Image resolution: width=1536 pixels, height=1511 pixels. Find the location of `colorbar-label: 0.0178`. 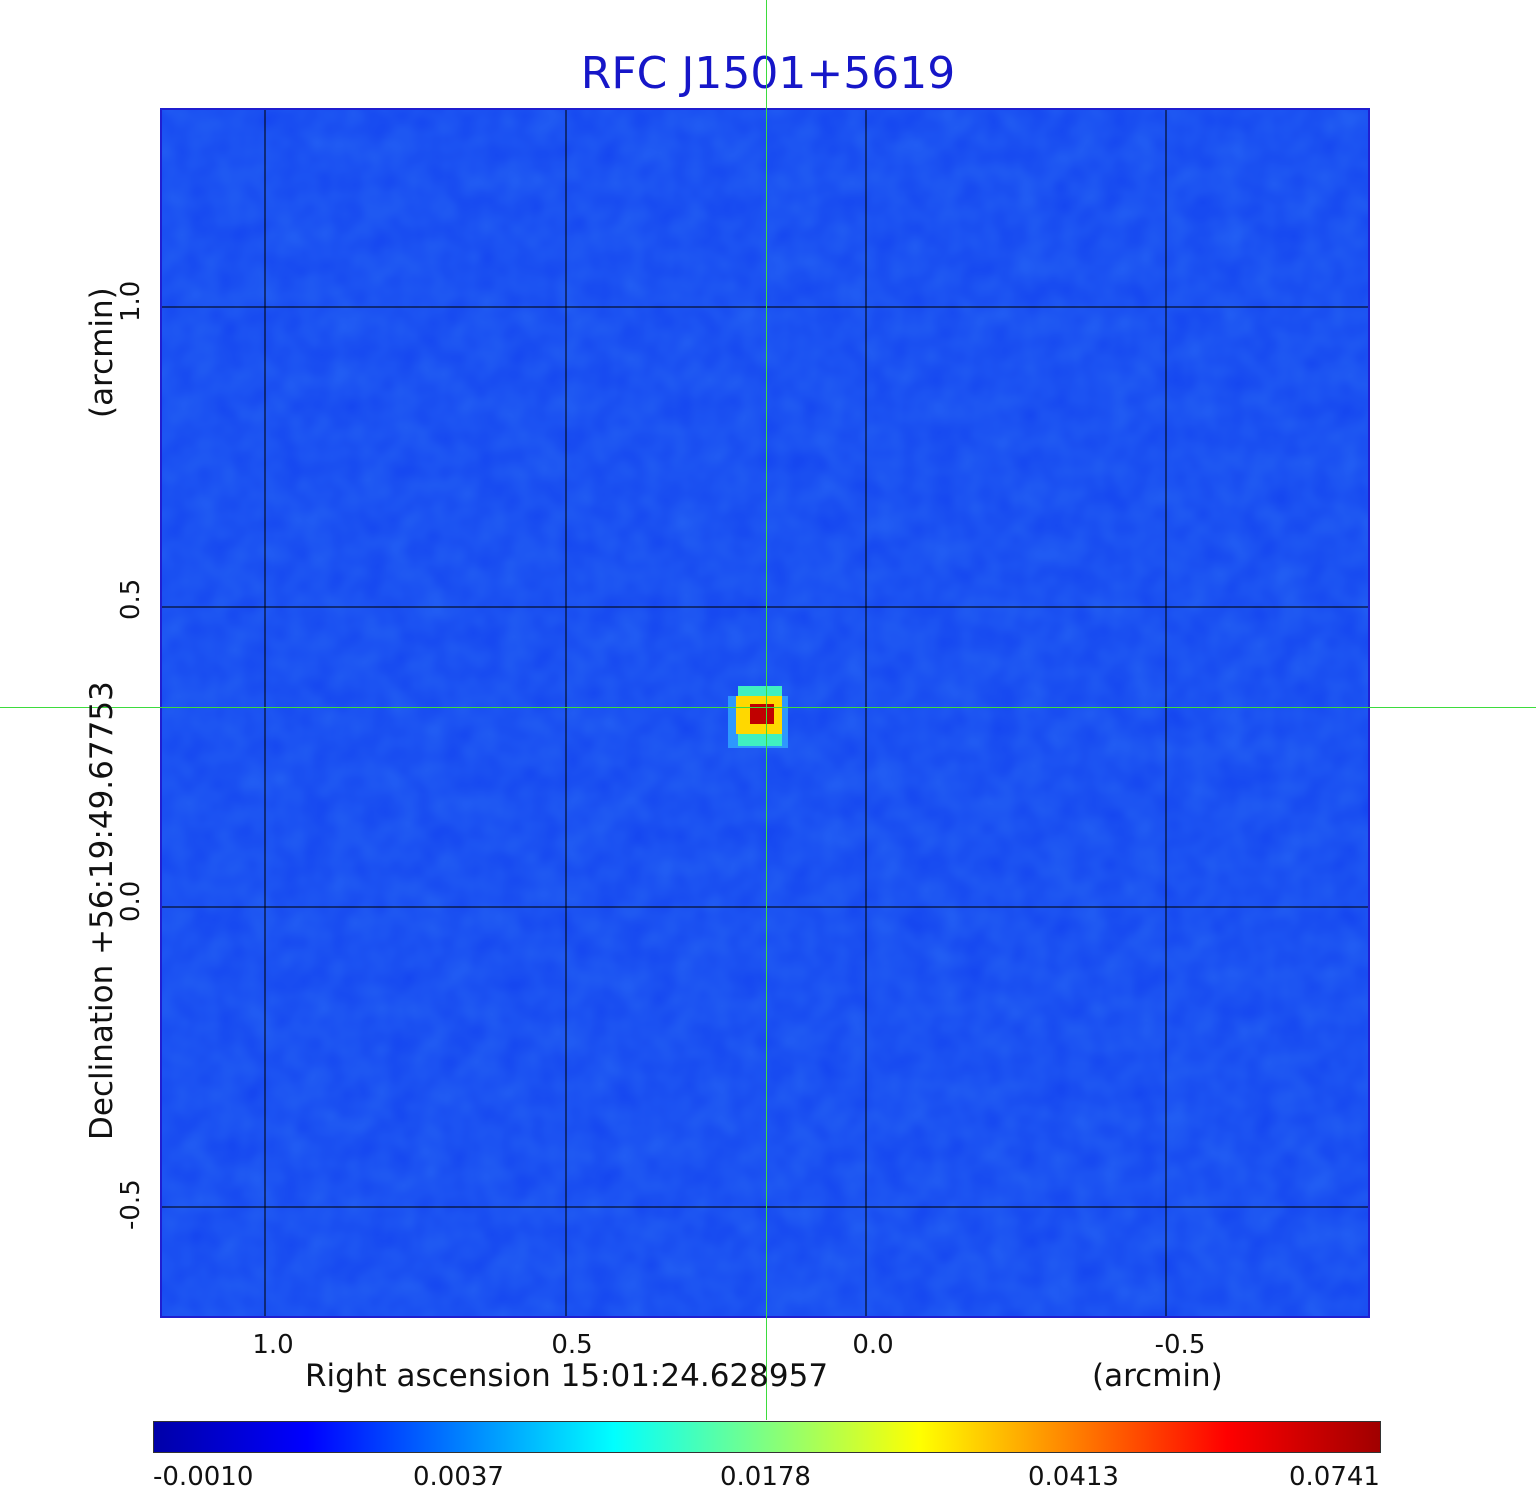

colorbar-label: 0.0178 is located at coordinates (765, 1477).